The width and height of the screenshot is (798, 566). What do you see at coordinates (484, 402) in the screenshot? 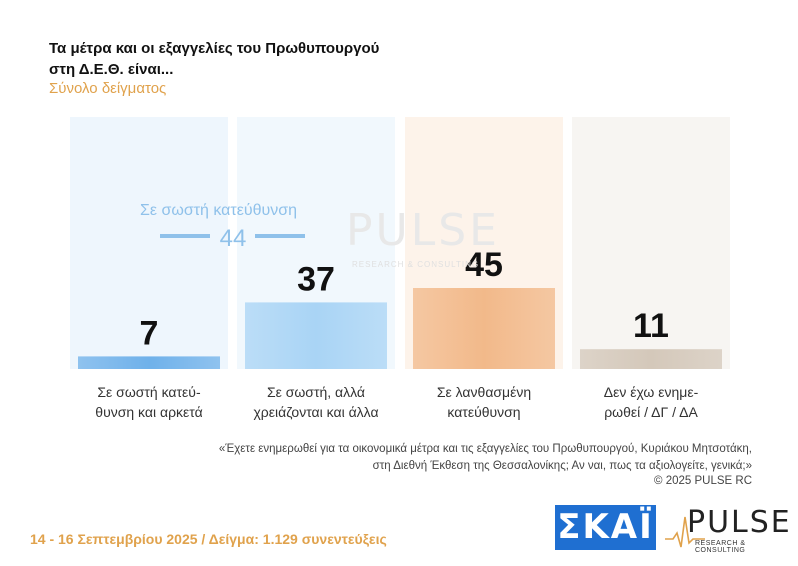
I see `category-label: Σε λανθασμένη κατεύθυνση` at bounding box center [484, 402].